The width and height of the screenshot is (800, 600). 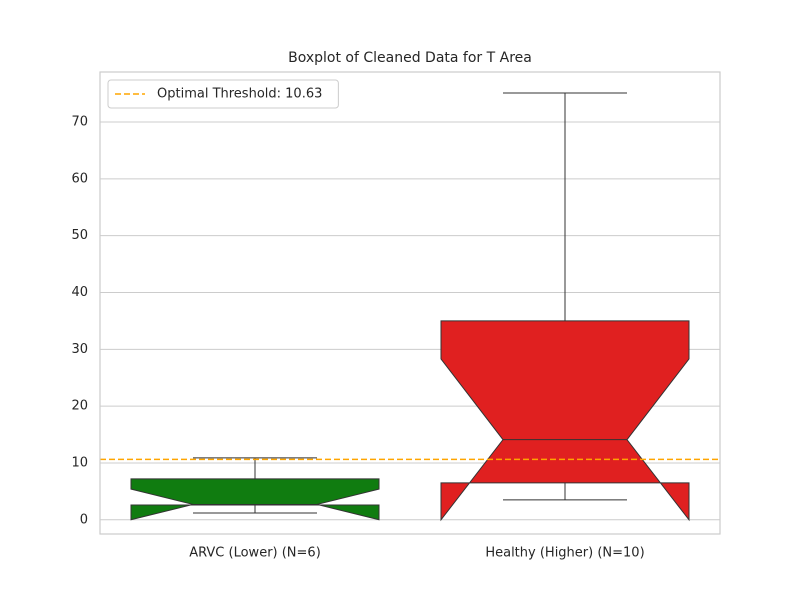 What do you see at coordinates (564, 553) in the screenshot?
I see `x-tick-label: Healthy (Higher) (N=10)` at bounding box center [564, 553].